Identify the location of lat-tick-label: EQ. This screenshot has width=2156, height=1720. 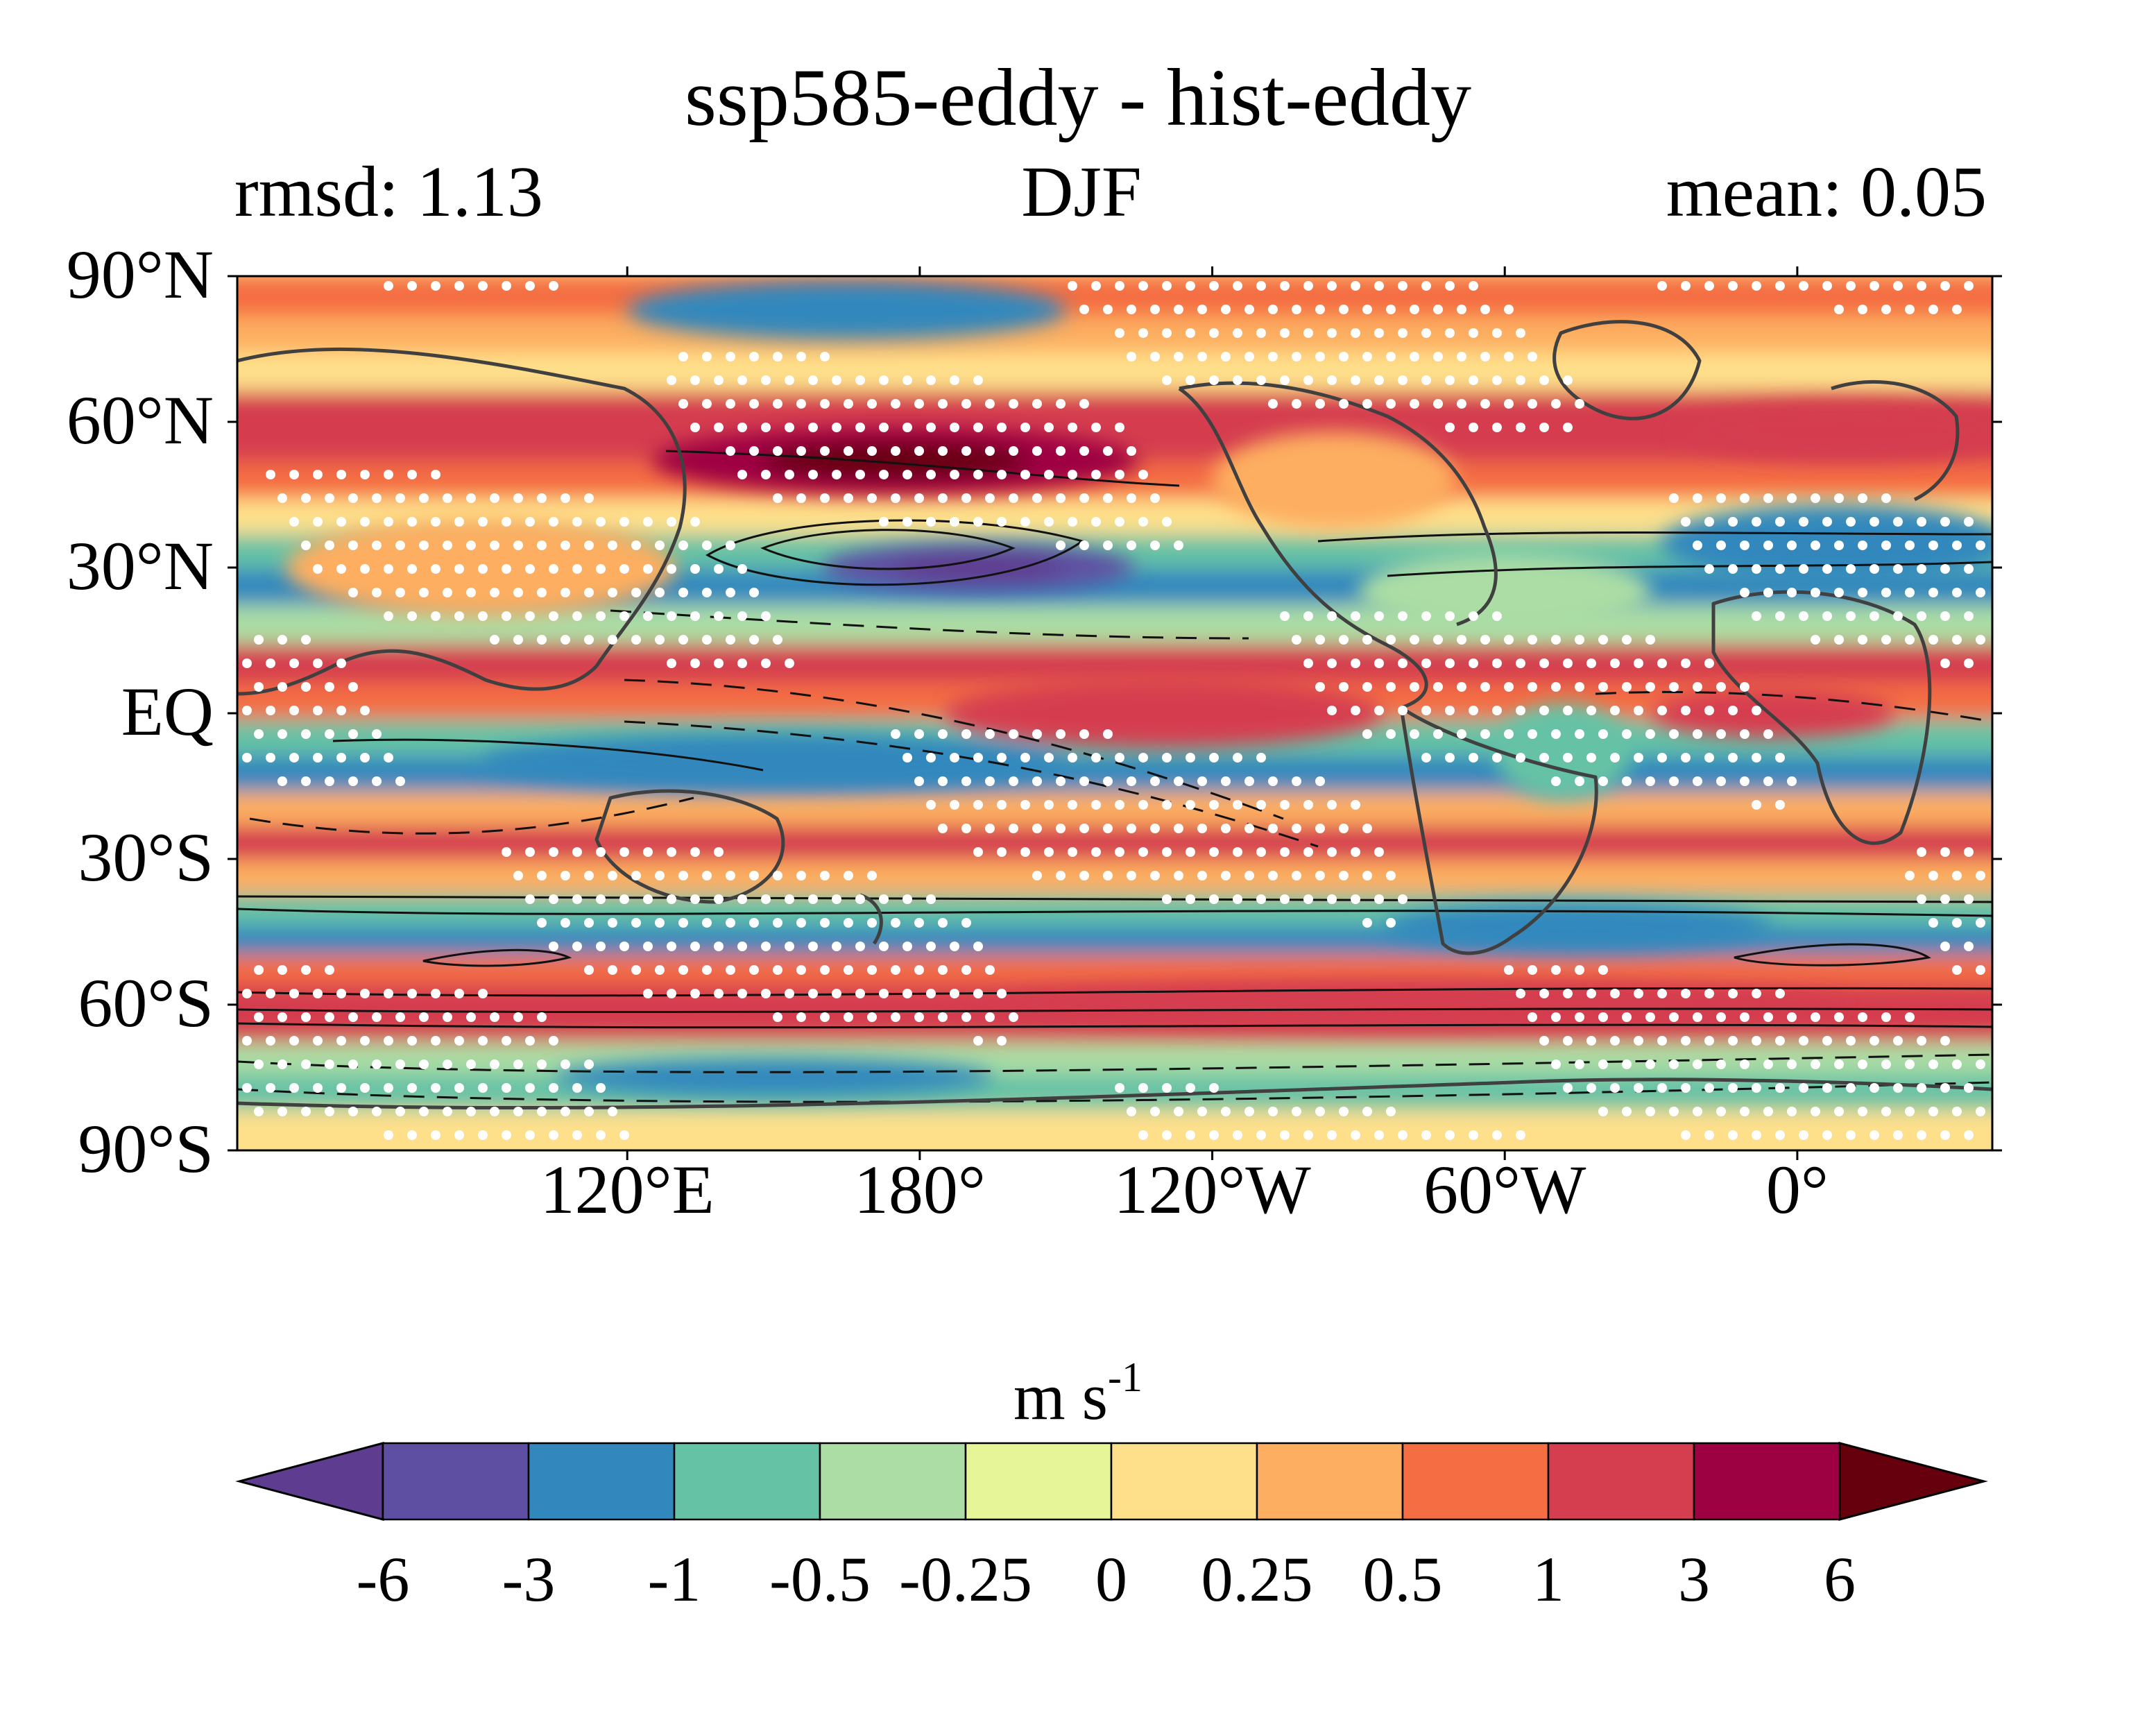
(167, 711).